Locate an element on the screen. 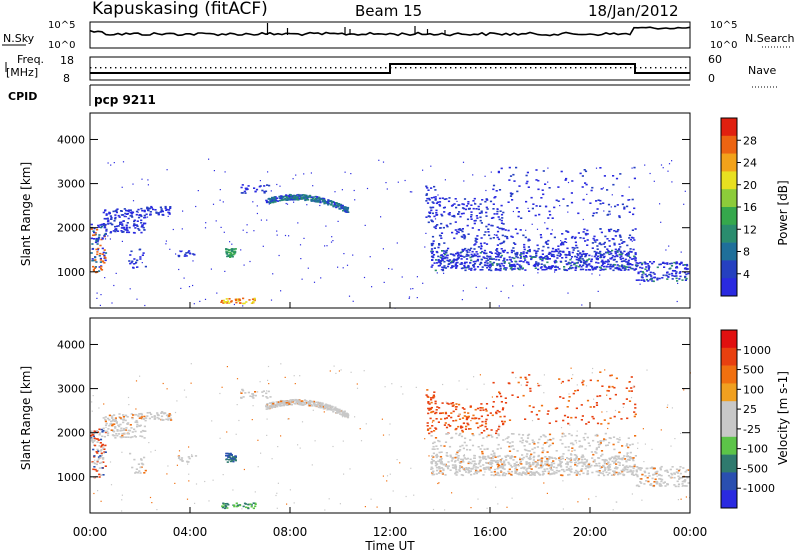 This screenshot has width=800, height=554. colorbar-tick-label: 4 is located at coordinates (746, 274).